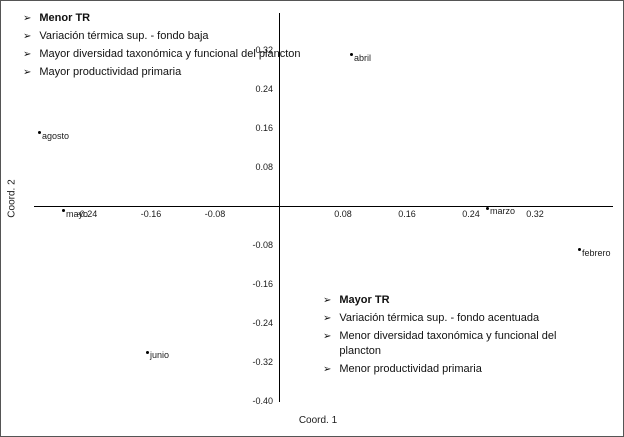 The image size is (624, 437). What do you see at coordinates (410, 369) in the screenshot?
I see `annotation-text: Menor productividad primaria` at bounding box center [410, 369].